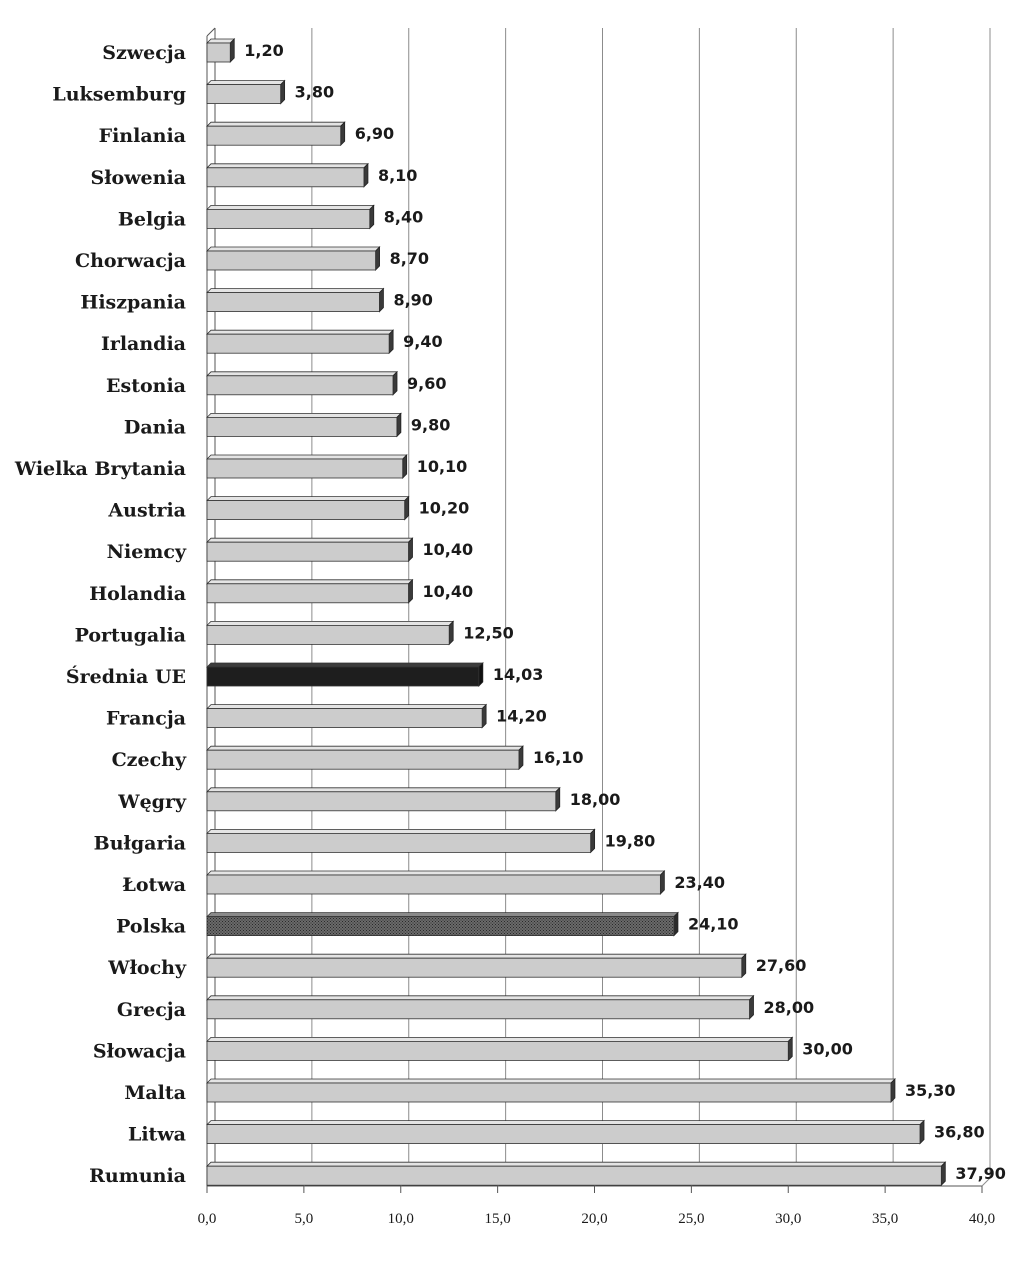 This screenshot has height=1265, width=1024. I want to click on value-label: 30,00, so click(827, 1048).